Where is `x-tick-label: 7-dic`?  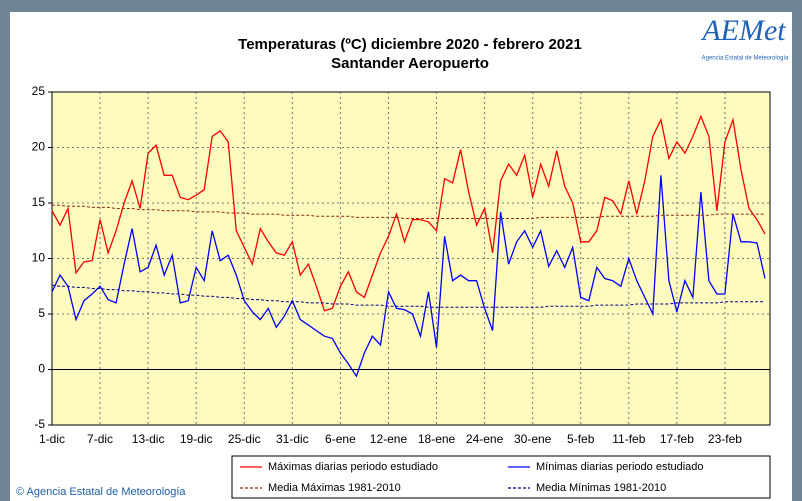
x-tick-label: 7-dic is located at coordinates (100, 439).